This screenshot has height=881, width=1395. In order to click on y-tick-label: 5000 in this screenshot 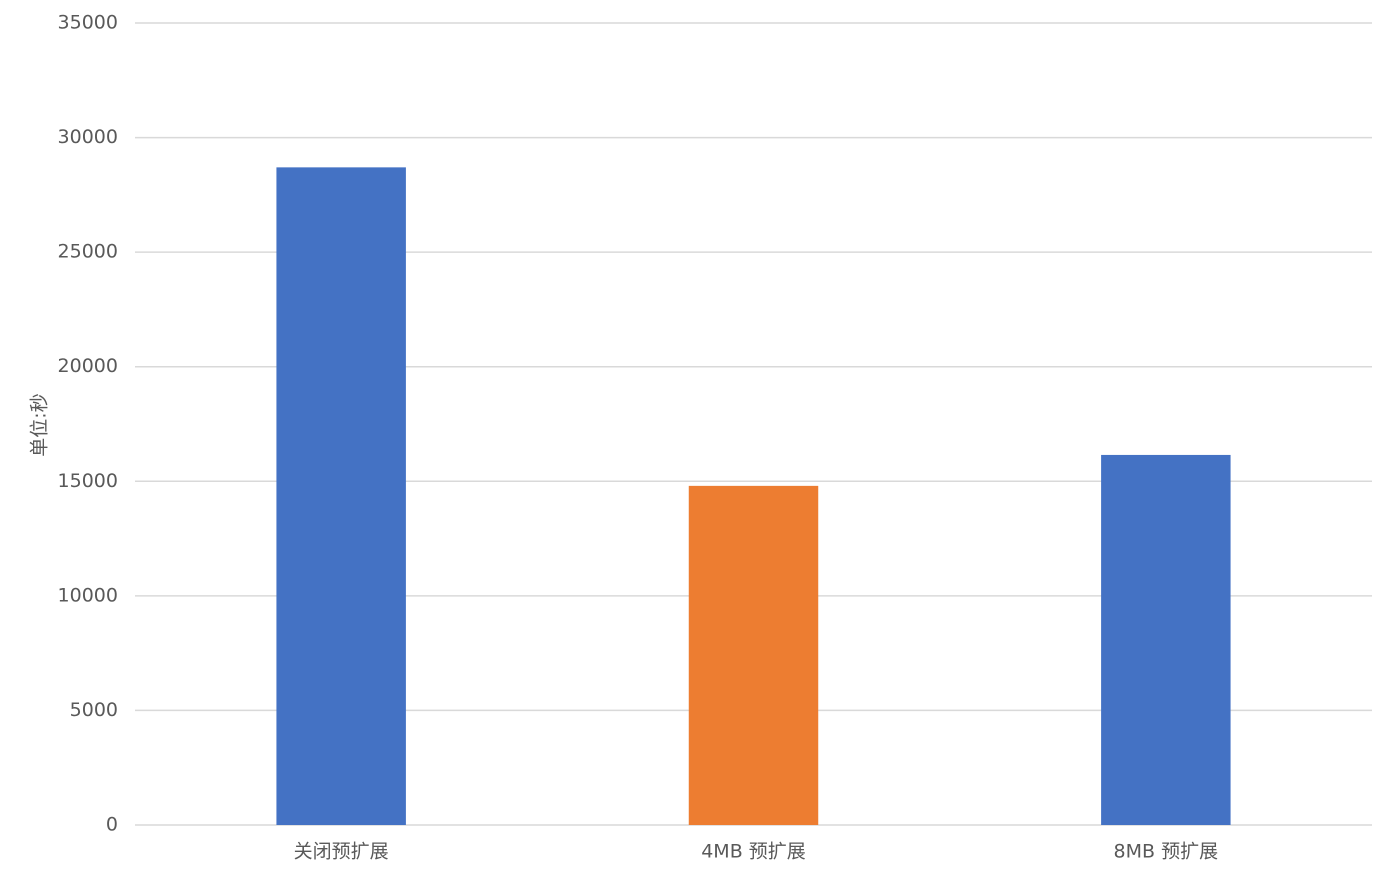, I will do `click(94, 710)`.